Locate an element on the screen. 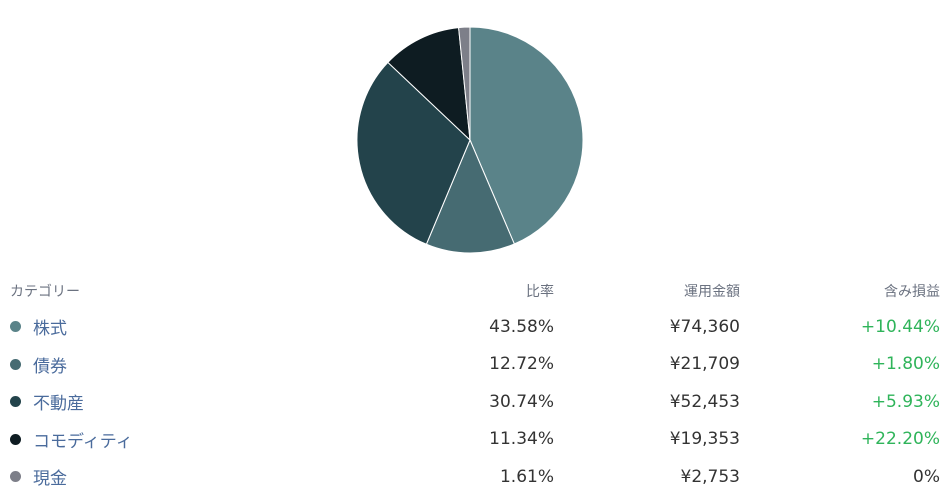  ratio-value: 12.72% is located at coordinates (521, 364).